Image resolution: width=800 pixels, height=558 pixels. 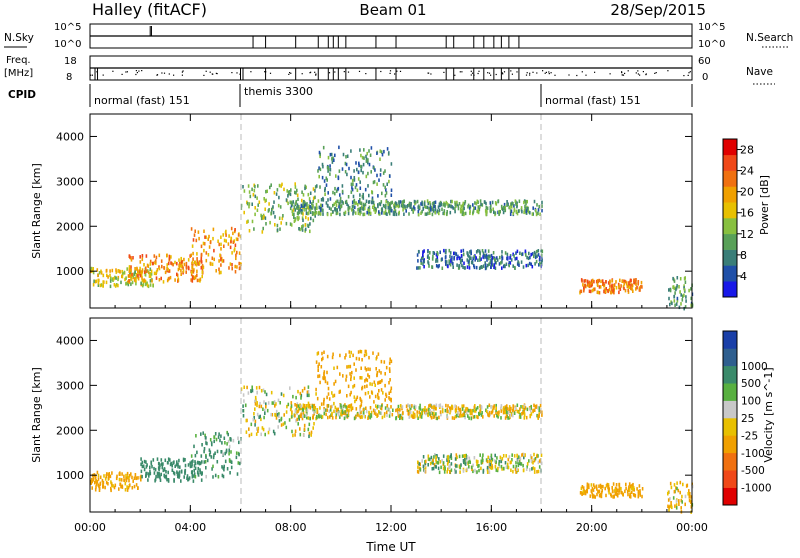 What do you see at coordinates (278, 91) in the screenshot?
I see `cpid-segment-2: themis 3300` at bounding box center [278, 91].